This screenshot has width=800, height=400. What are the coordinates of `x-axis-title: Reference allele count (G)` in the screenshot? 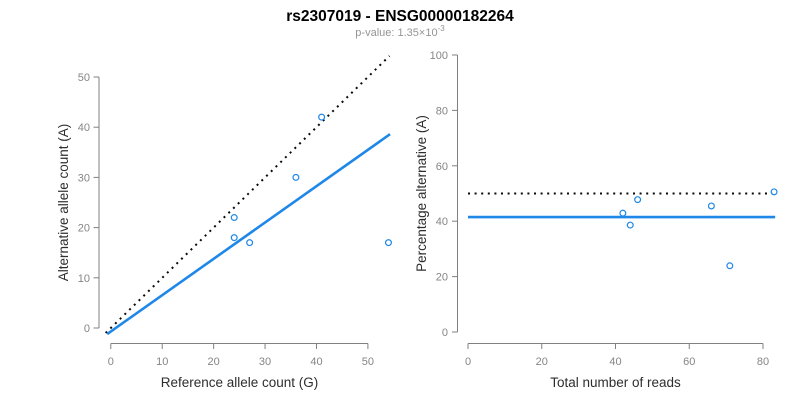 It's located at (240, 382).